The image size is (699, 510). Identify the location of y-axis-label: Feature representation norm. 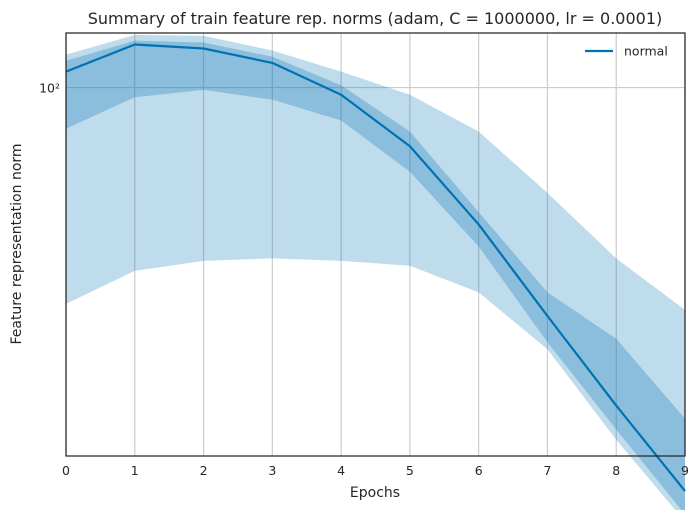
(17, 243).